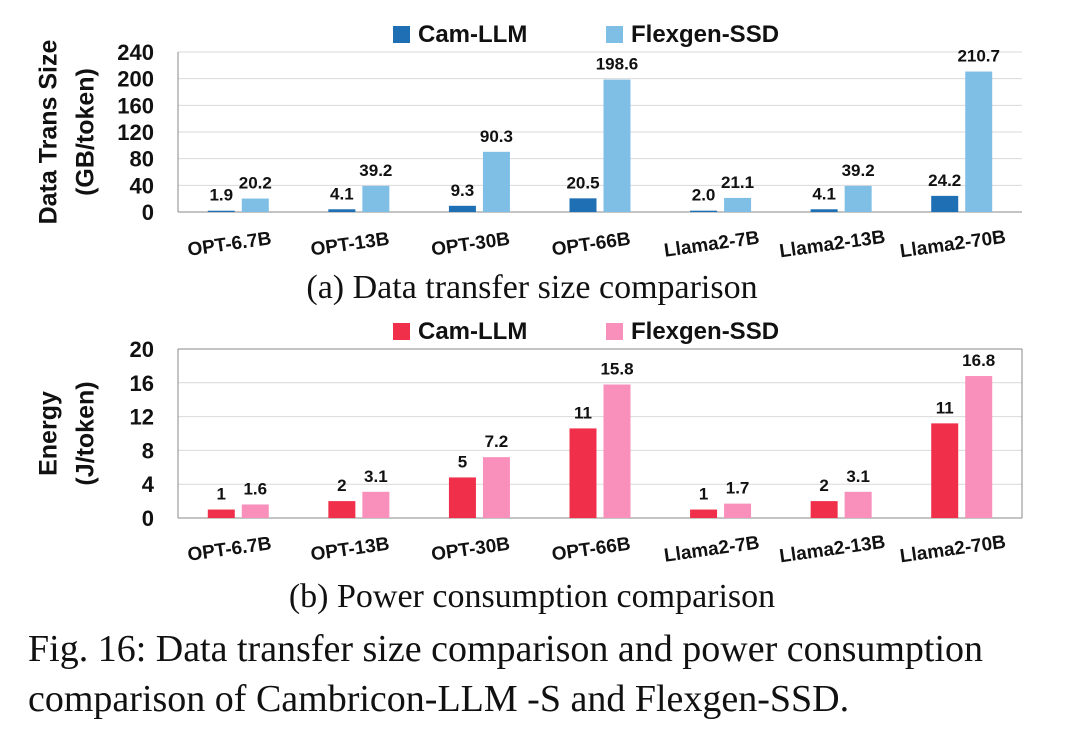 This screenshot has width=1069, height=730. Describe the element at coordinates (463, 190) in the screenshot. I see `data-label: 9.3` at that location.